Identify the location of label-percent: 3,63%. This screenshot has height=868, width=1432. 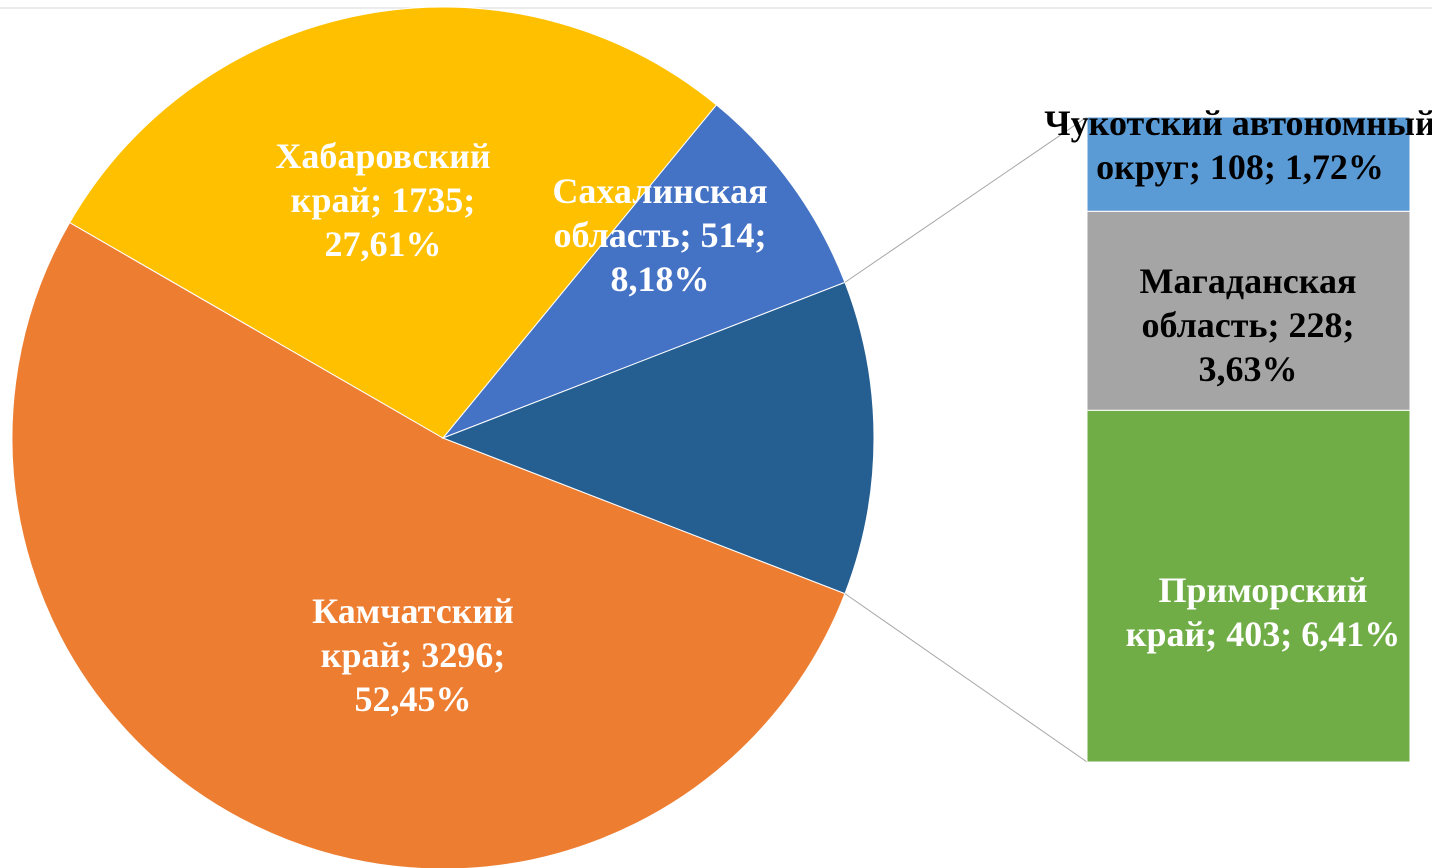
(1248, 369).